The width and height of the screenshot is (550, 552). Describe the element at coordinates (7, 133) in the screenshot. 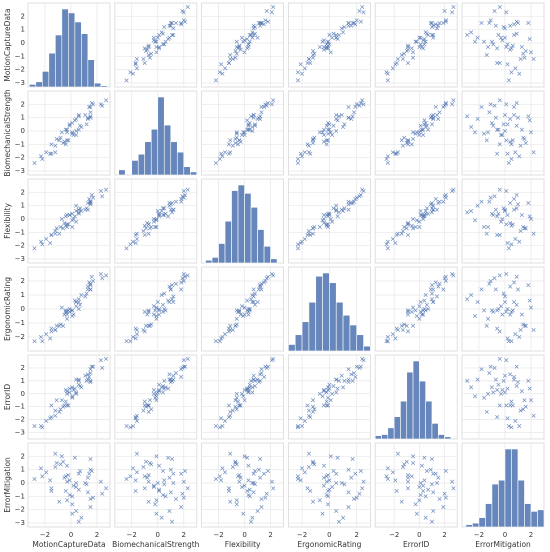

I see `y-axis-label: BiomechanicalStrength` at that location.